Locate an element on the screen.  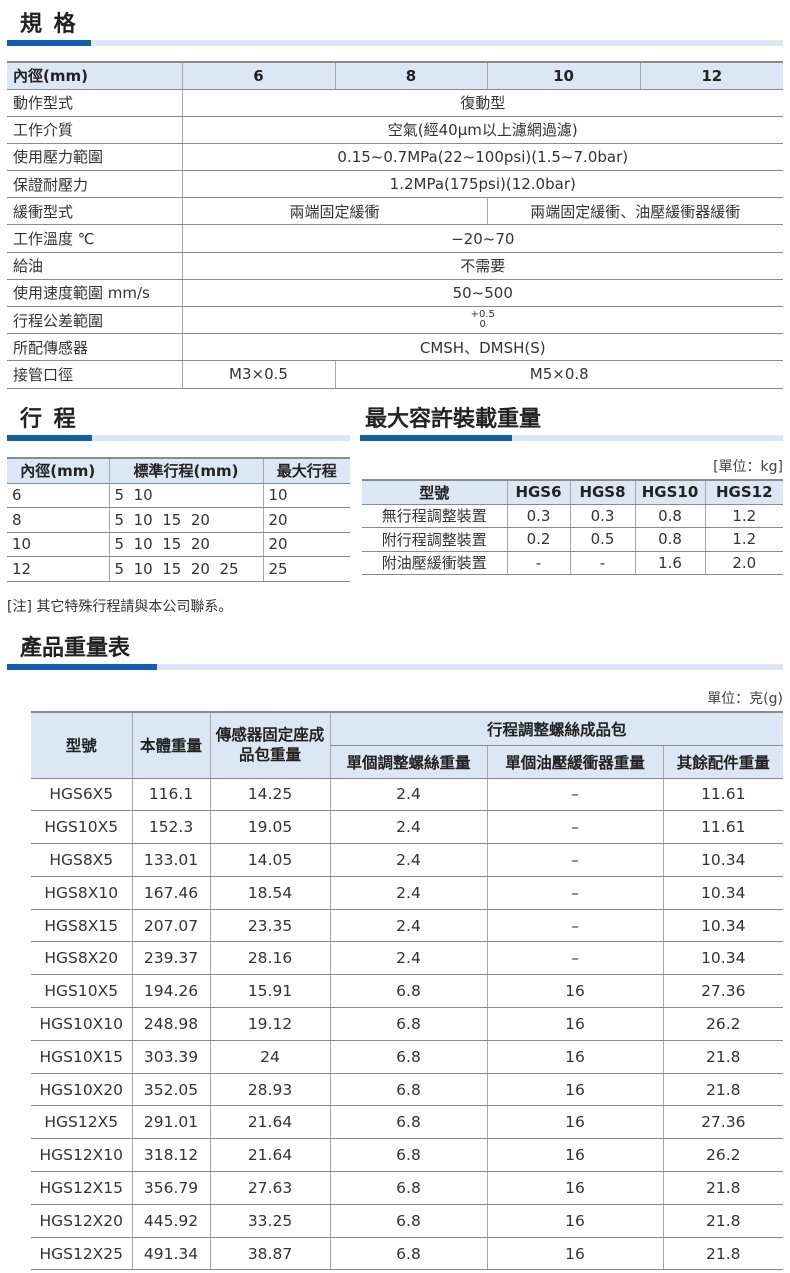
table-cell: 116.1 is located at coordinates (171, 795).